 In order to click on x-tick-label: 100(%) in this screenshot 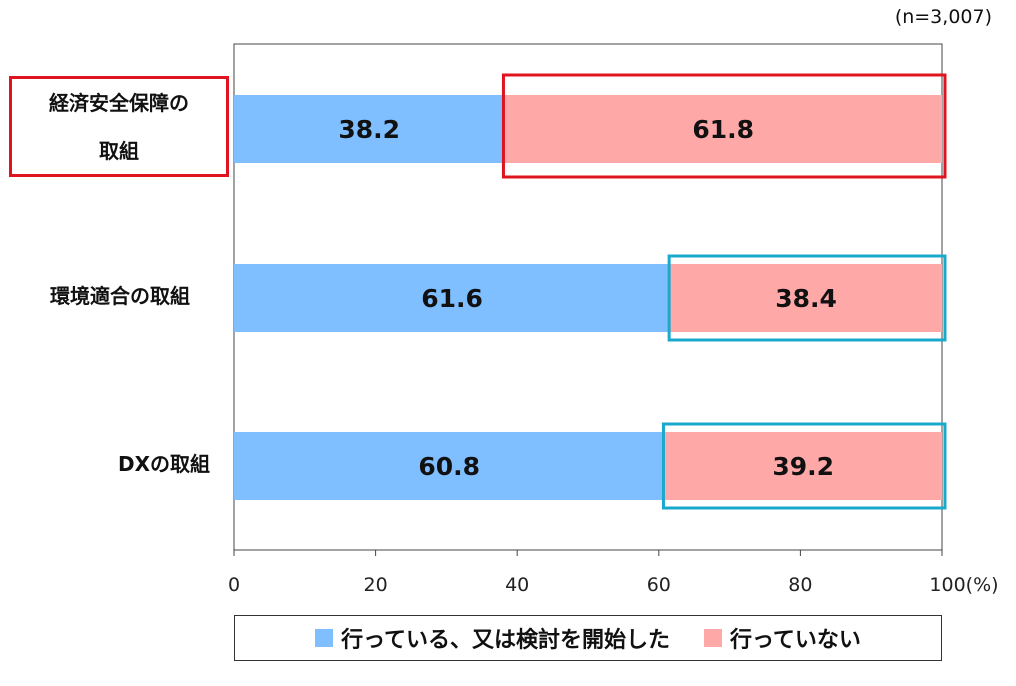, I will do `click(963, 585)`.